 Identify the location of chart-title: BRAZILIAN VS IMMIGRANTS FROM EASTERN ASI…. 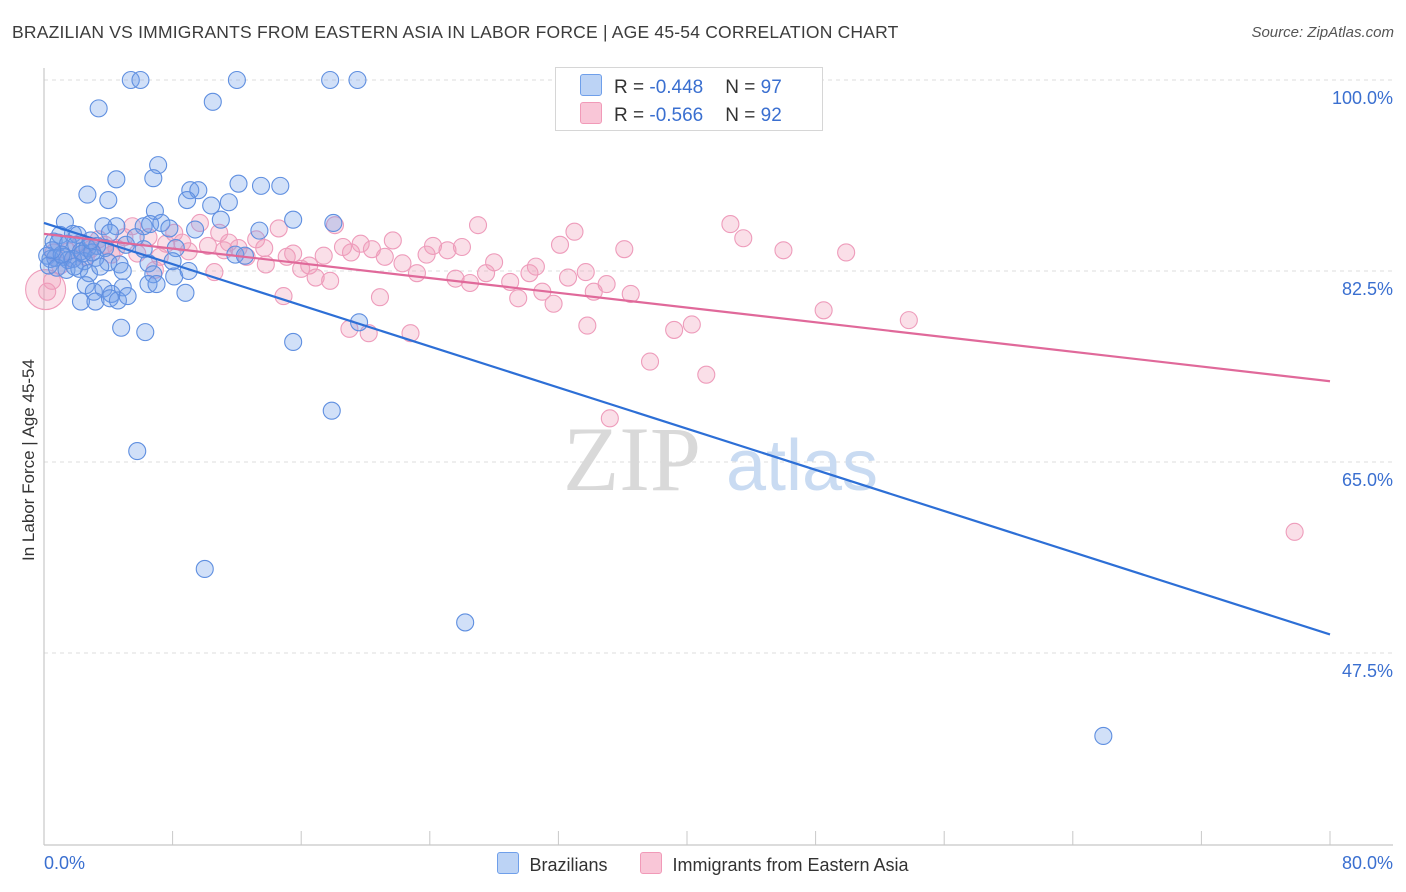
(455, 32).